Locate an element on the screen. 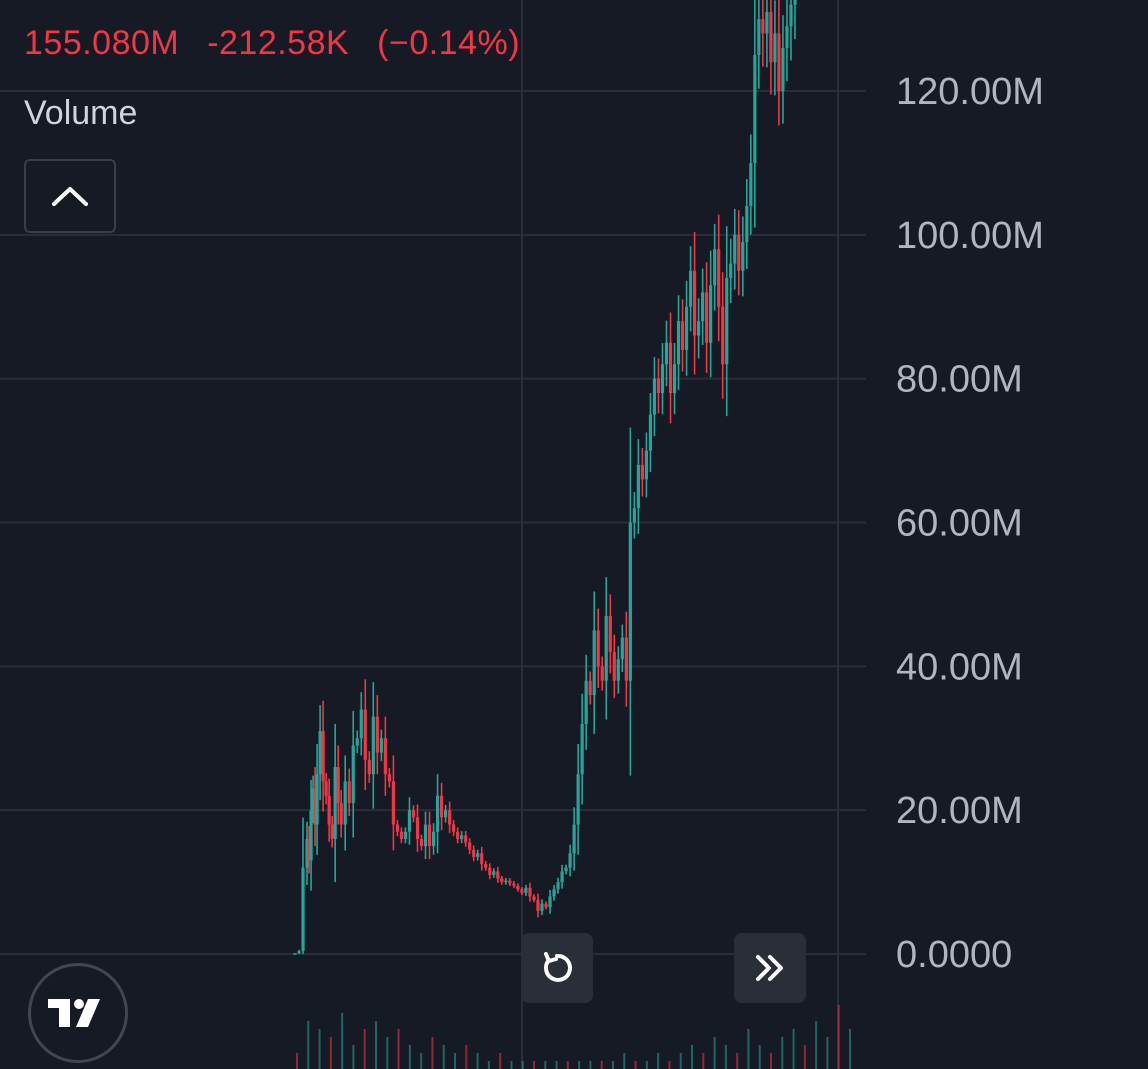 Image resolution: width=1148 pixels, height=1069 pixels. price-readout: 155.080M -212.58K (−0.14%) is located at coordinates (281, 43).